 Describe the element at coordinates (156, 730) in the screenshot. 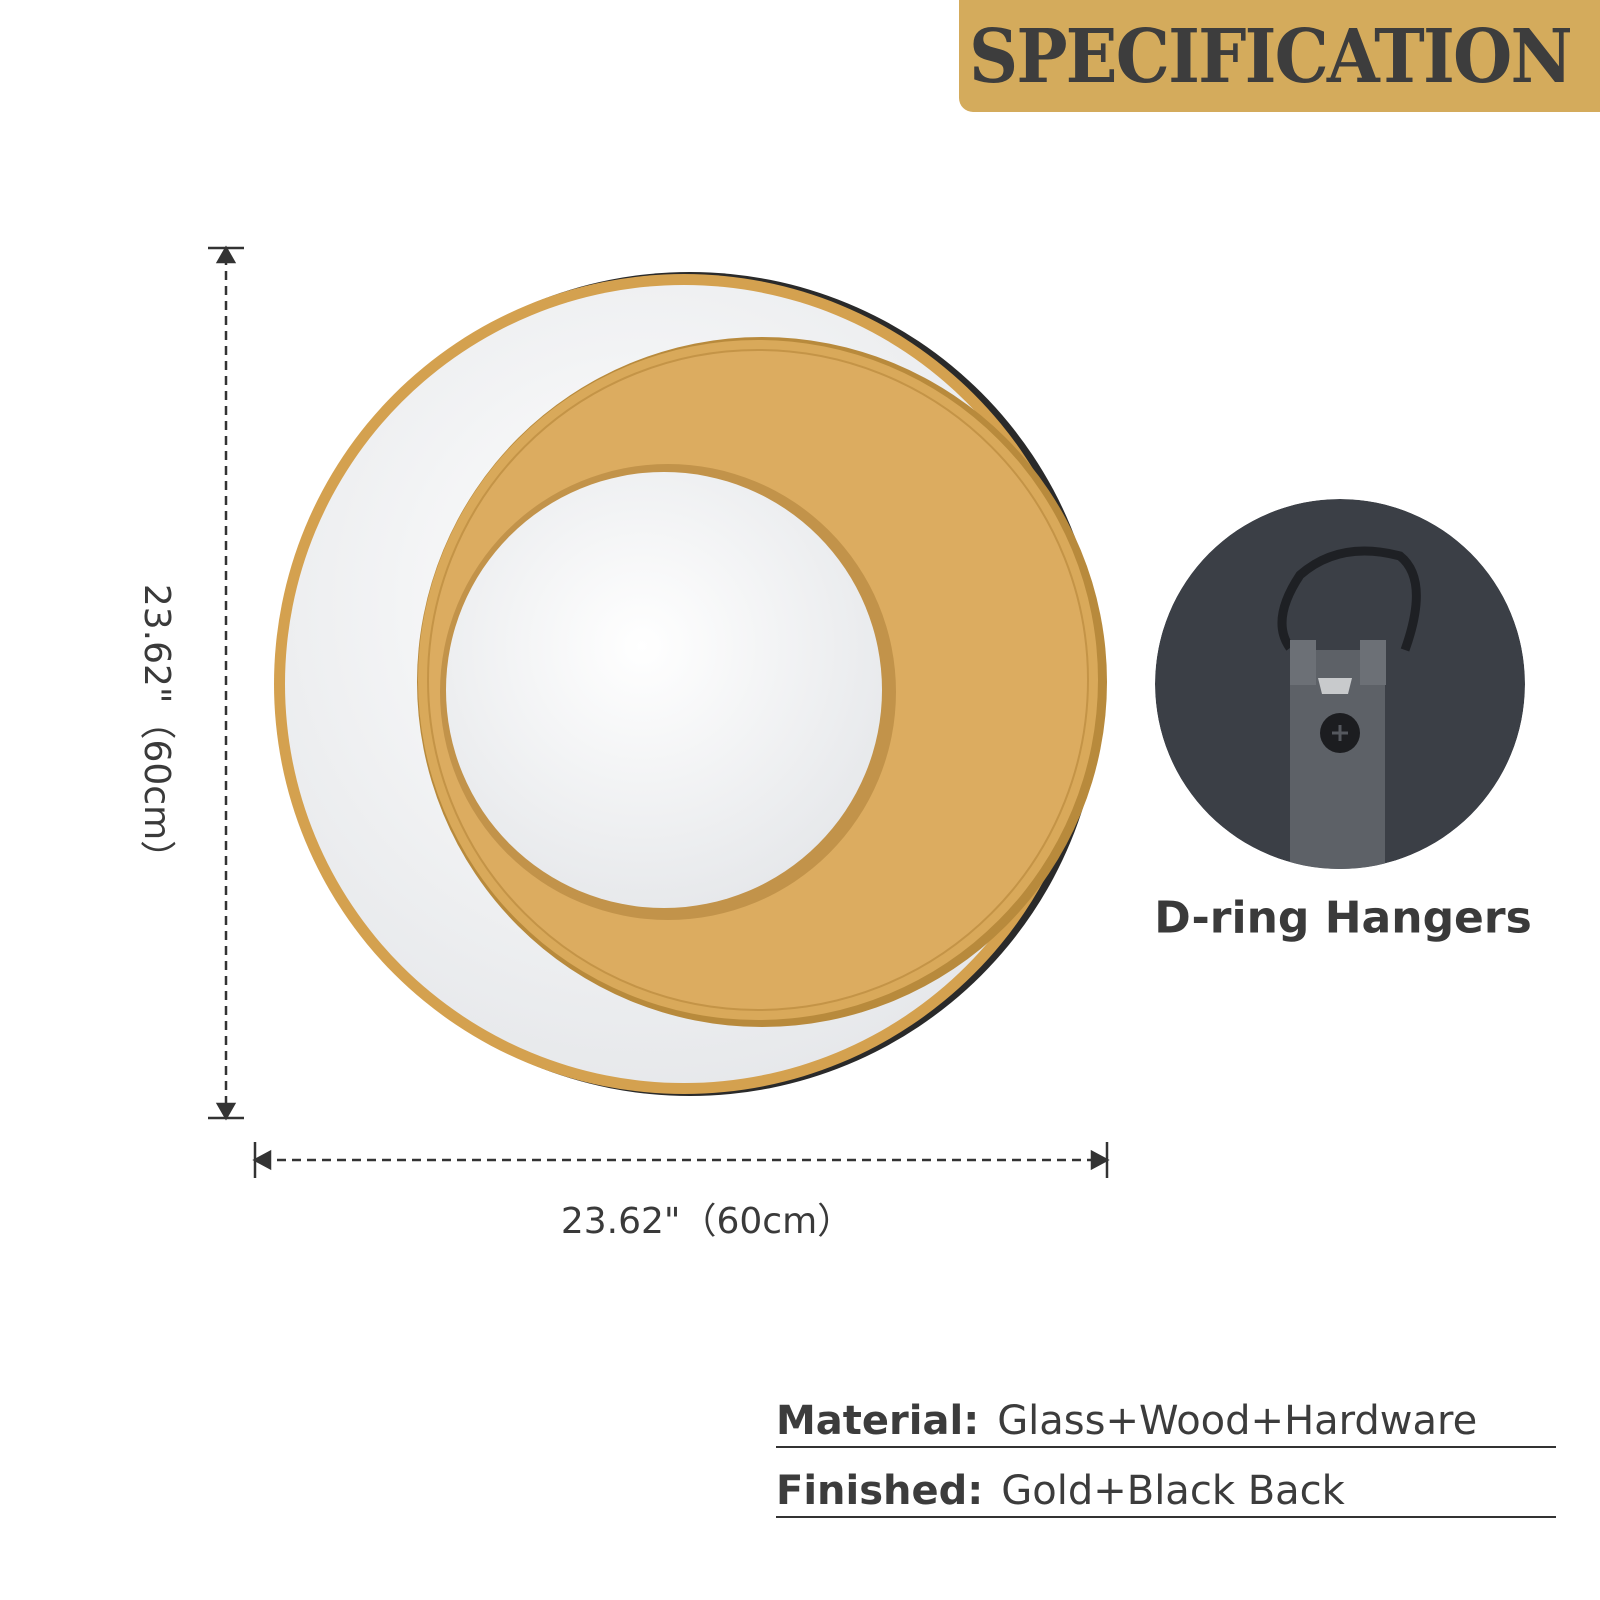

I see `height-dimension-label: 23.62"（60cm）` at that location.